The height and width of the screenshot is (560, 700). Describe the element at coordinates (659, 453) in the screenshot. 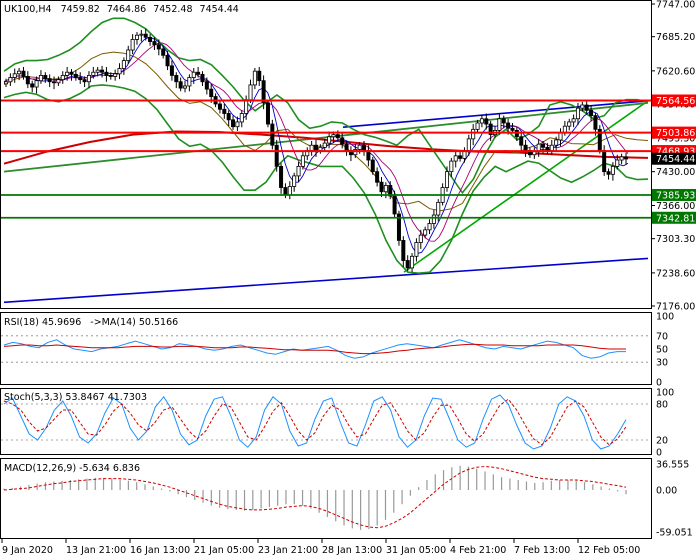

I see `stoch-tick-label: 0` at that location.